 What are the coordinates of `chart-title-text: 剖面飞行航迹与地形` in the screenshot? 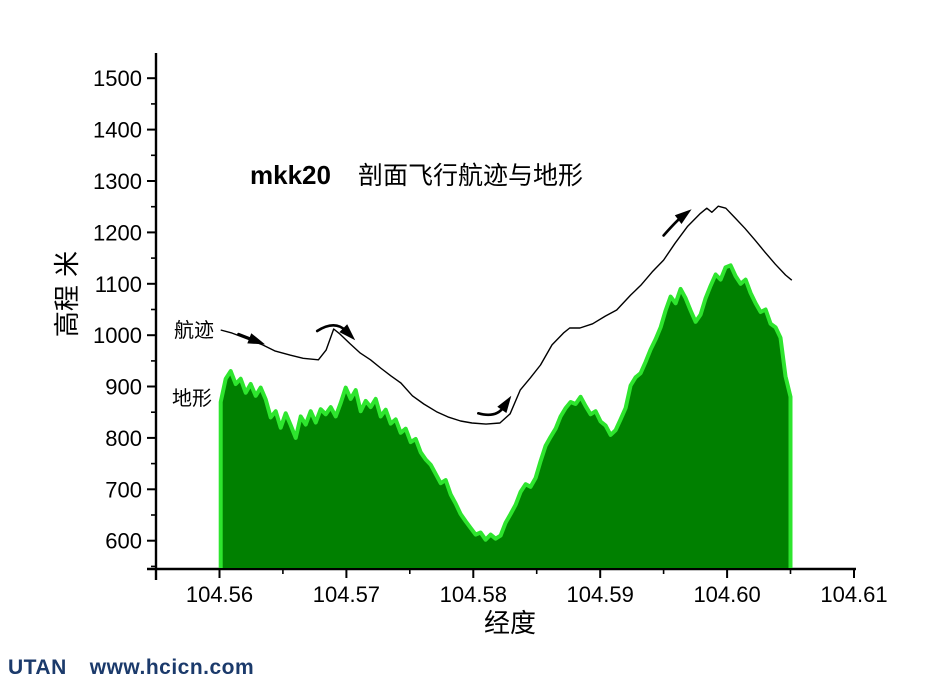 It's located at (470, 175).